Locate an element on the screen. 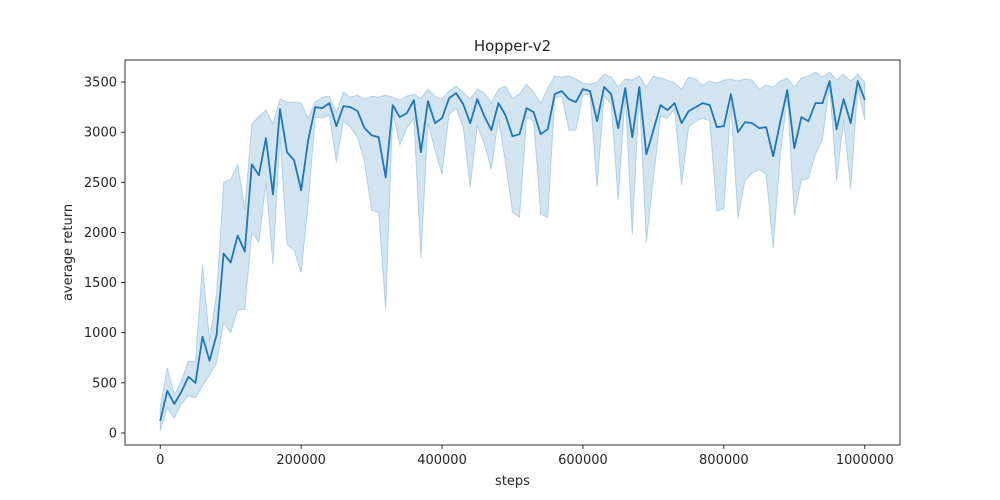 This screenshot has height=500, width=1000. x-tick-label: 1000000 is located at coordinates (865, 460).